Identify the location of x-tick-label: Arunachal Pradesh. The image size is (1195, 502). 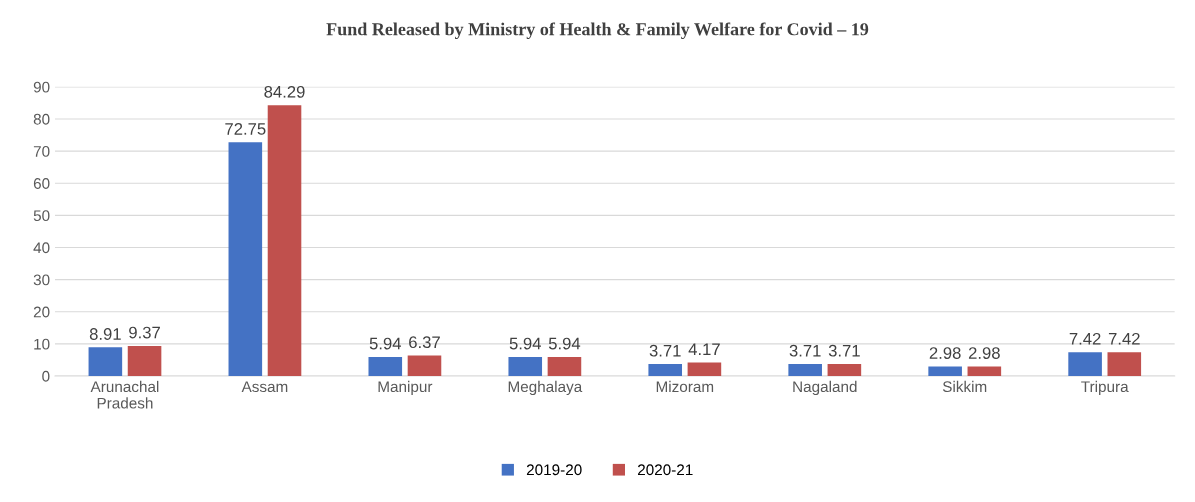
(124, 394).